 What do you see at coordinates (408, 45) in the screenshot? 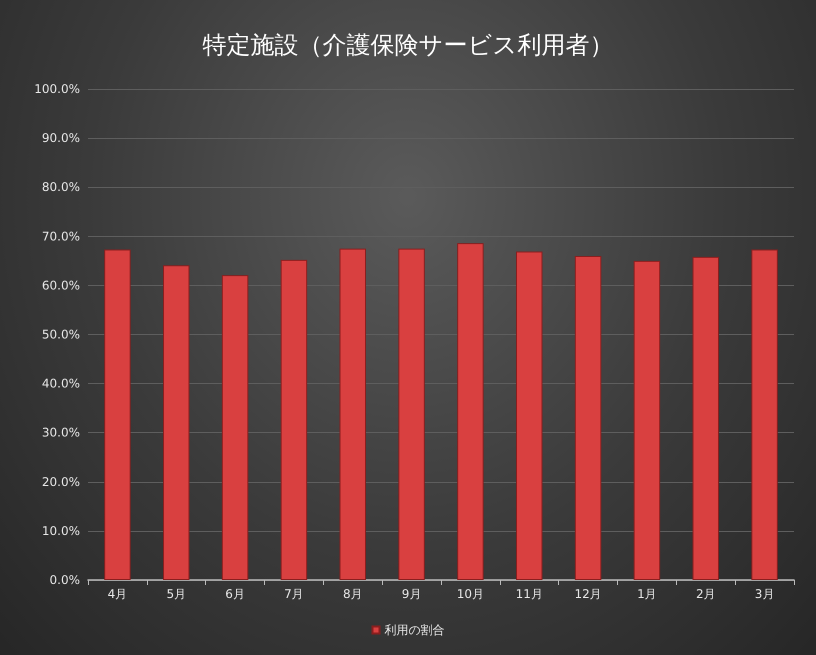
I see `chart-title: 特定施設（介護保険サービス利用者）` at bounding box center [408, 45].